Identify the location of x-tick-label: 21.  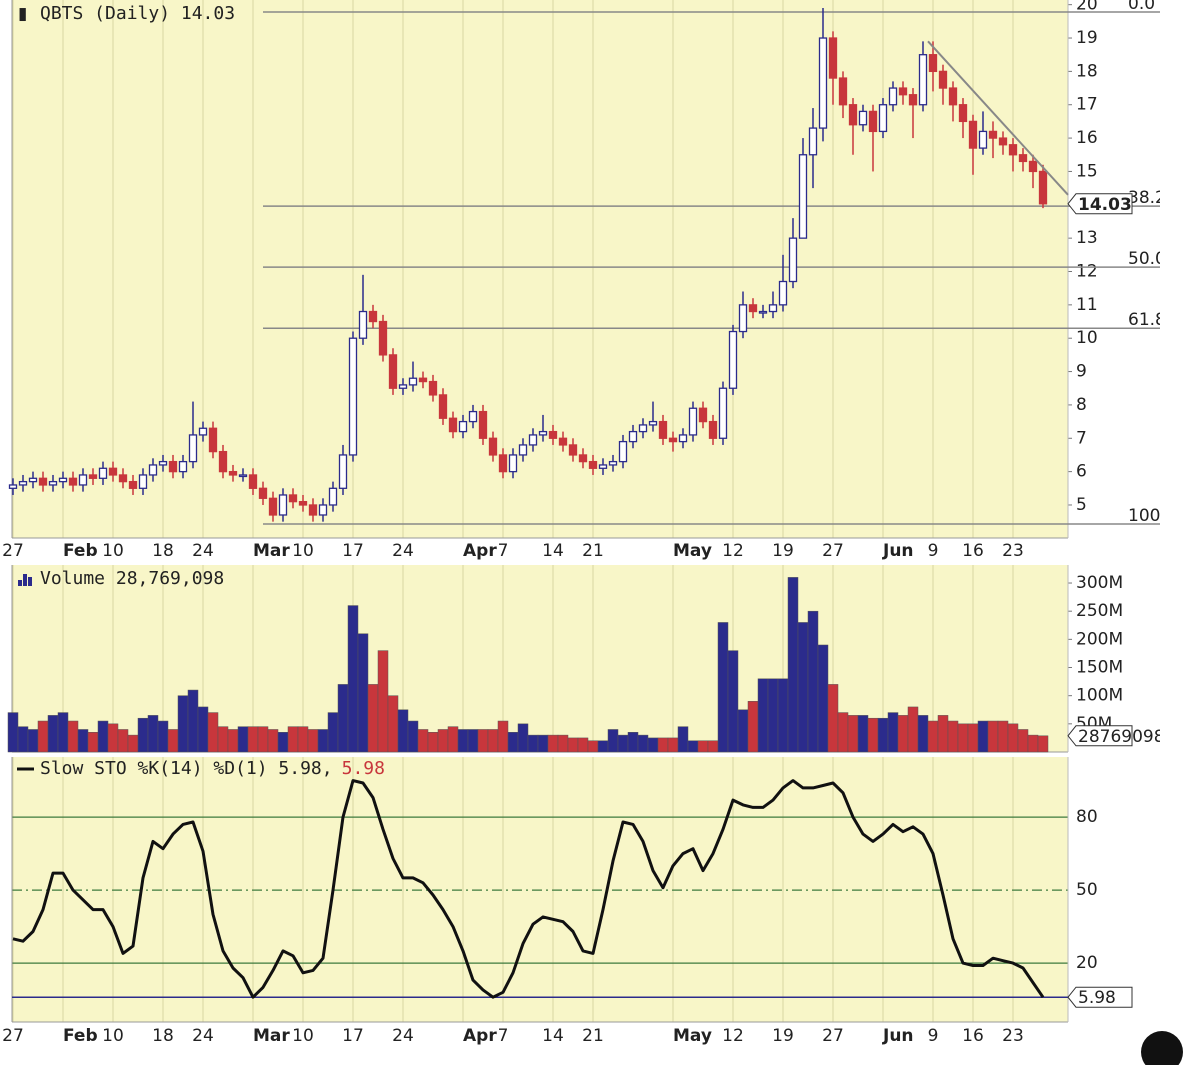
(593, 1036).